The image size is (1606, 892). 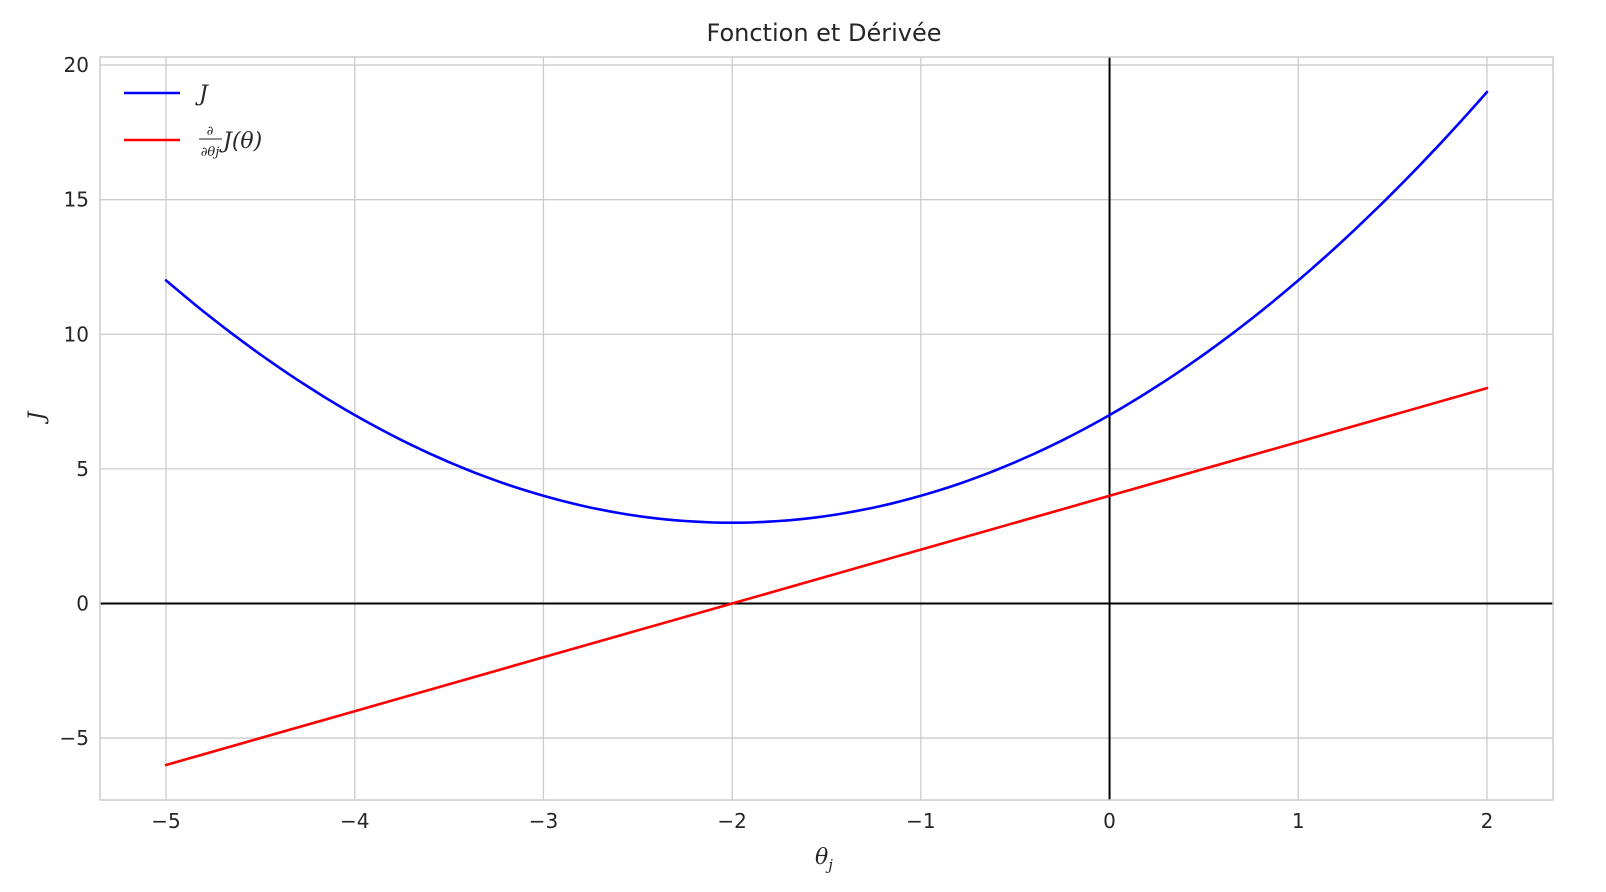 I want to click on x-tick-label: −4, so click(x=354, y=821).